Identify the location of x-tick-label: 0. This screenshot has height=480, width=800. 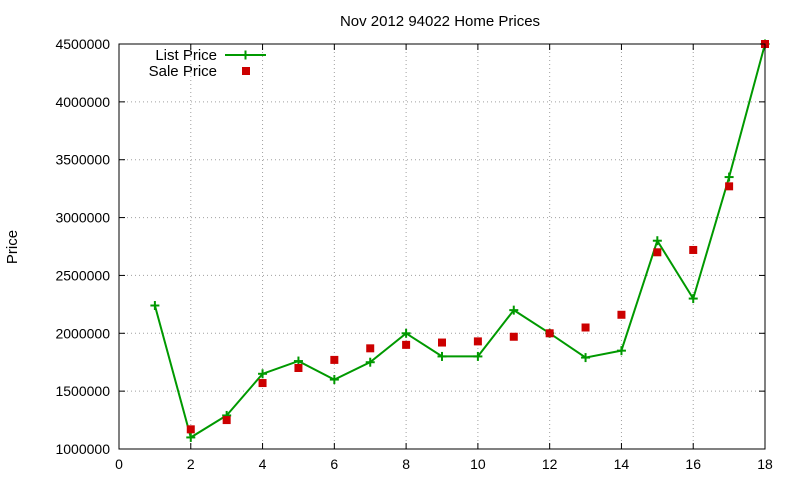
(119, 464).